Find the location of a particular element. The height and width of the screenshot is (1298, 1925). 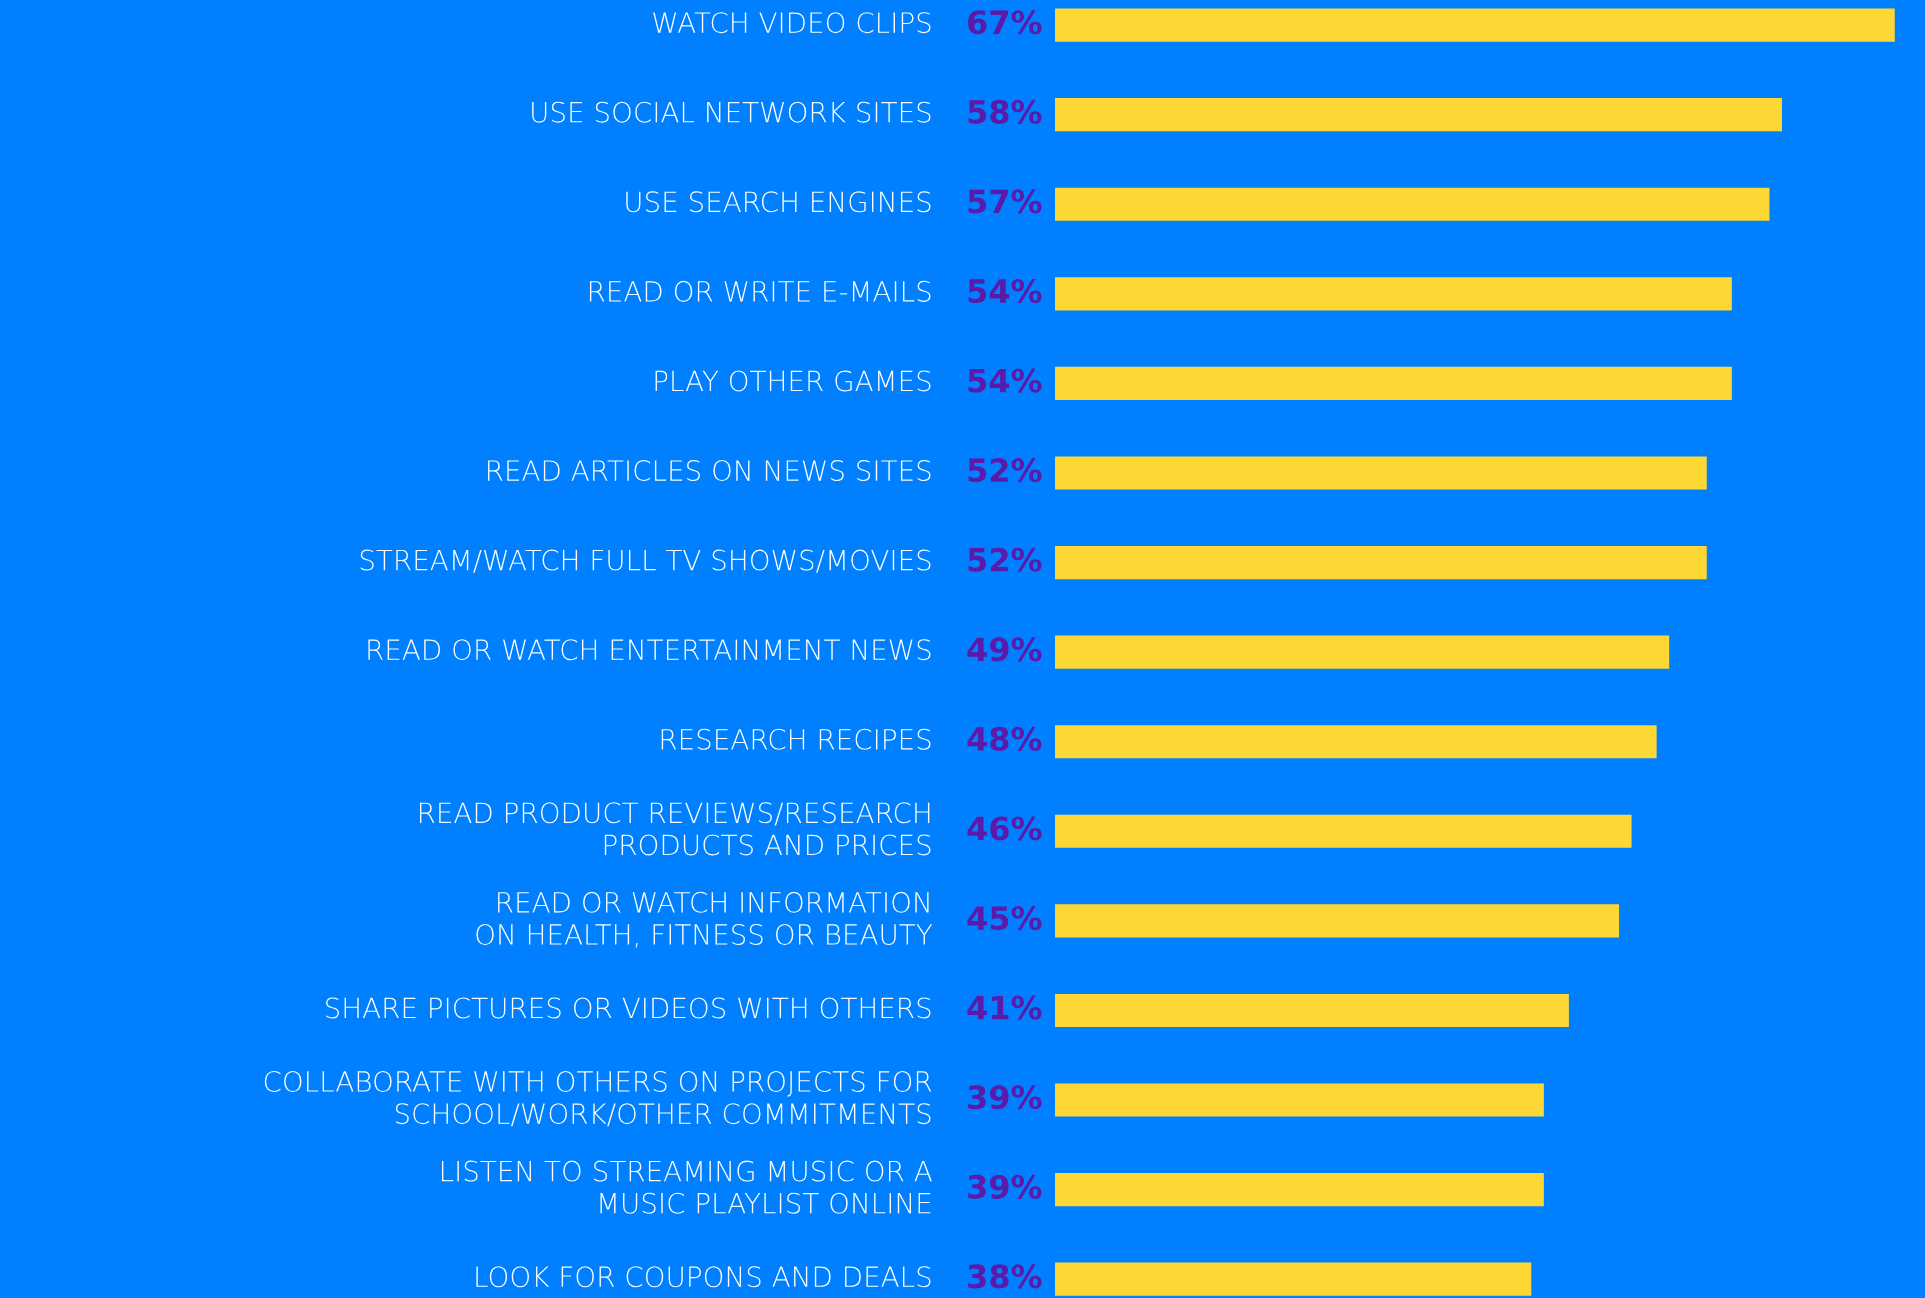

y-tick-label: USE SOCIAL NETWORK SITES is located at coordinates (731, 112).